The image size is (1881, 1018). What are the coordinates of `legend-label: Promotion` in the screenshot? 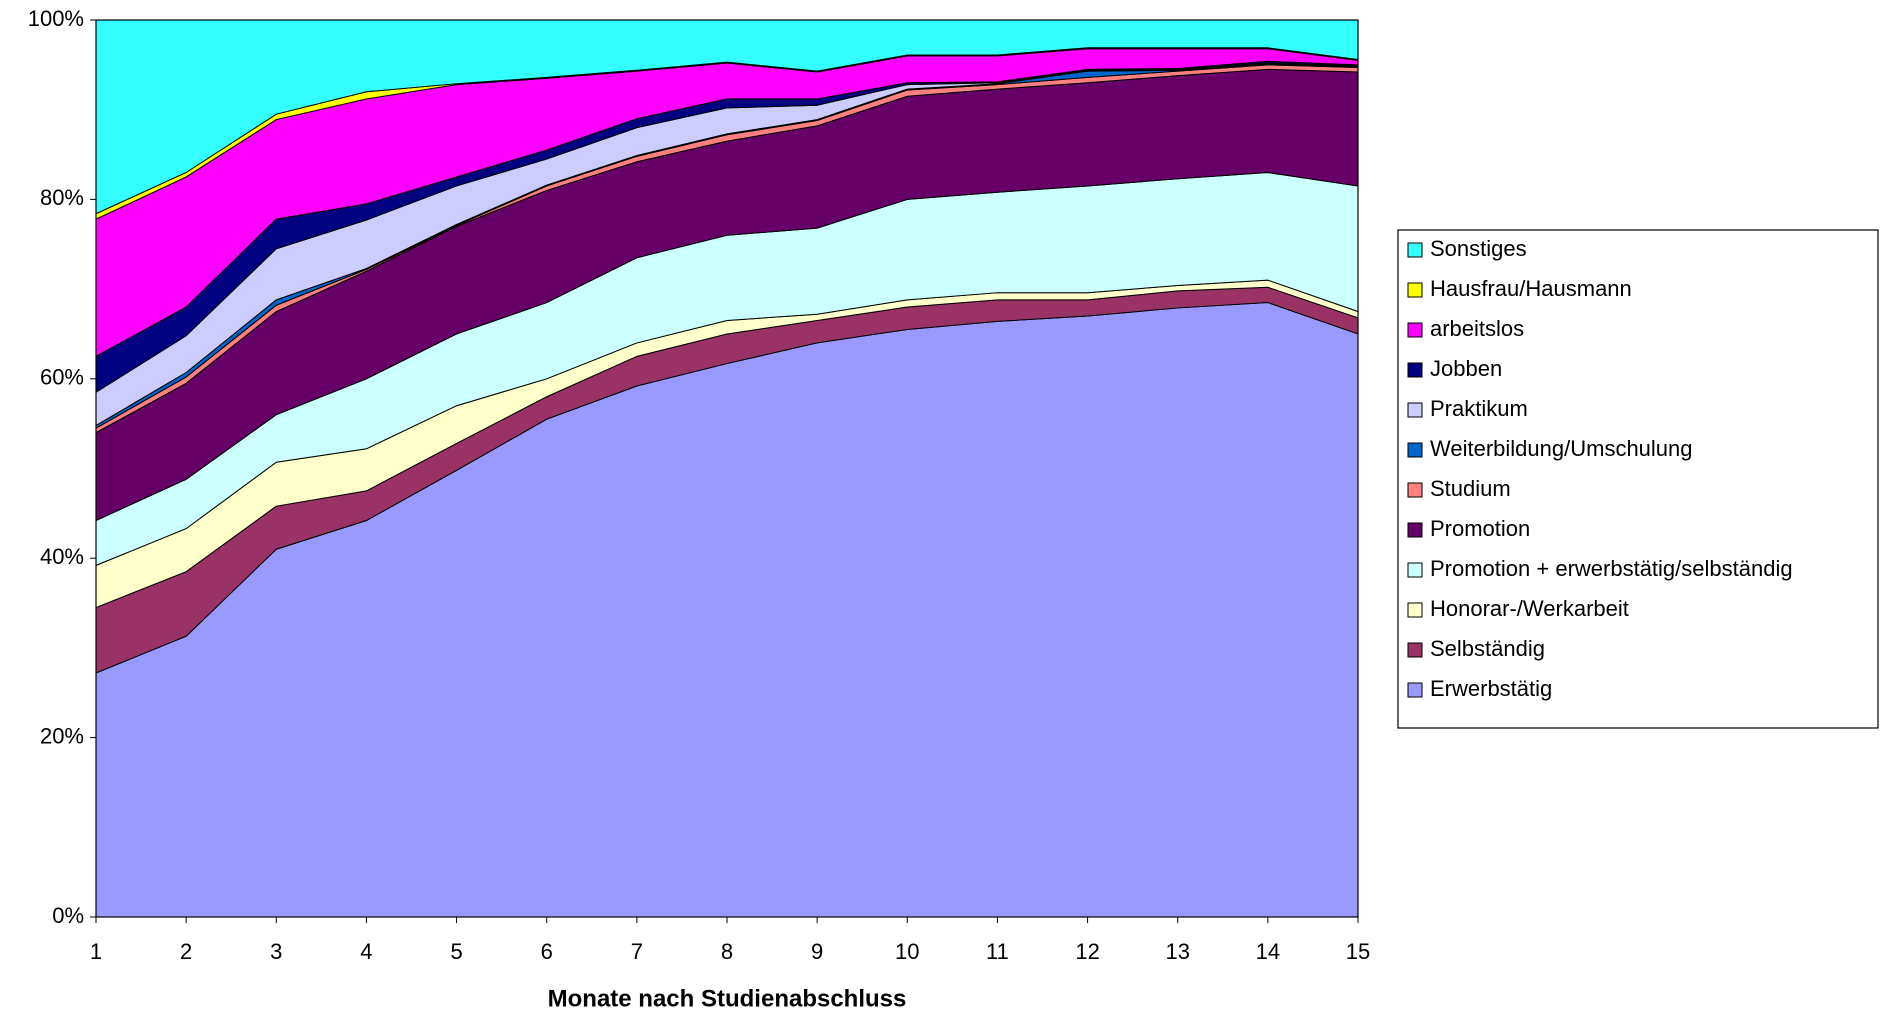 It's located at (1480, 528).